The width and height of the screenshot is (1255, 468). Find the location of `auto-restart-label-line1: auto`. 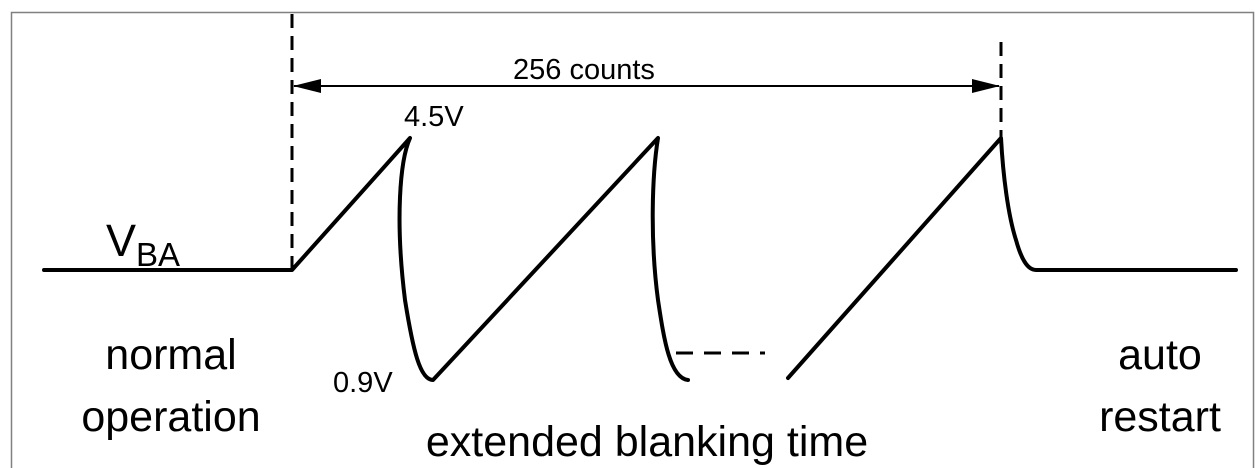

auto-restart-label-line1: auto is located at coordinates (1160, 355).